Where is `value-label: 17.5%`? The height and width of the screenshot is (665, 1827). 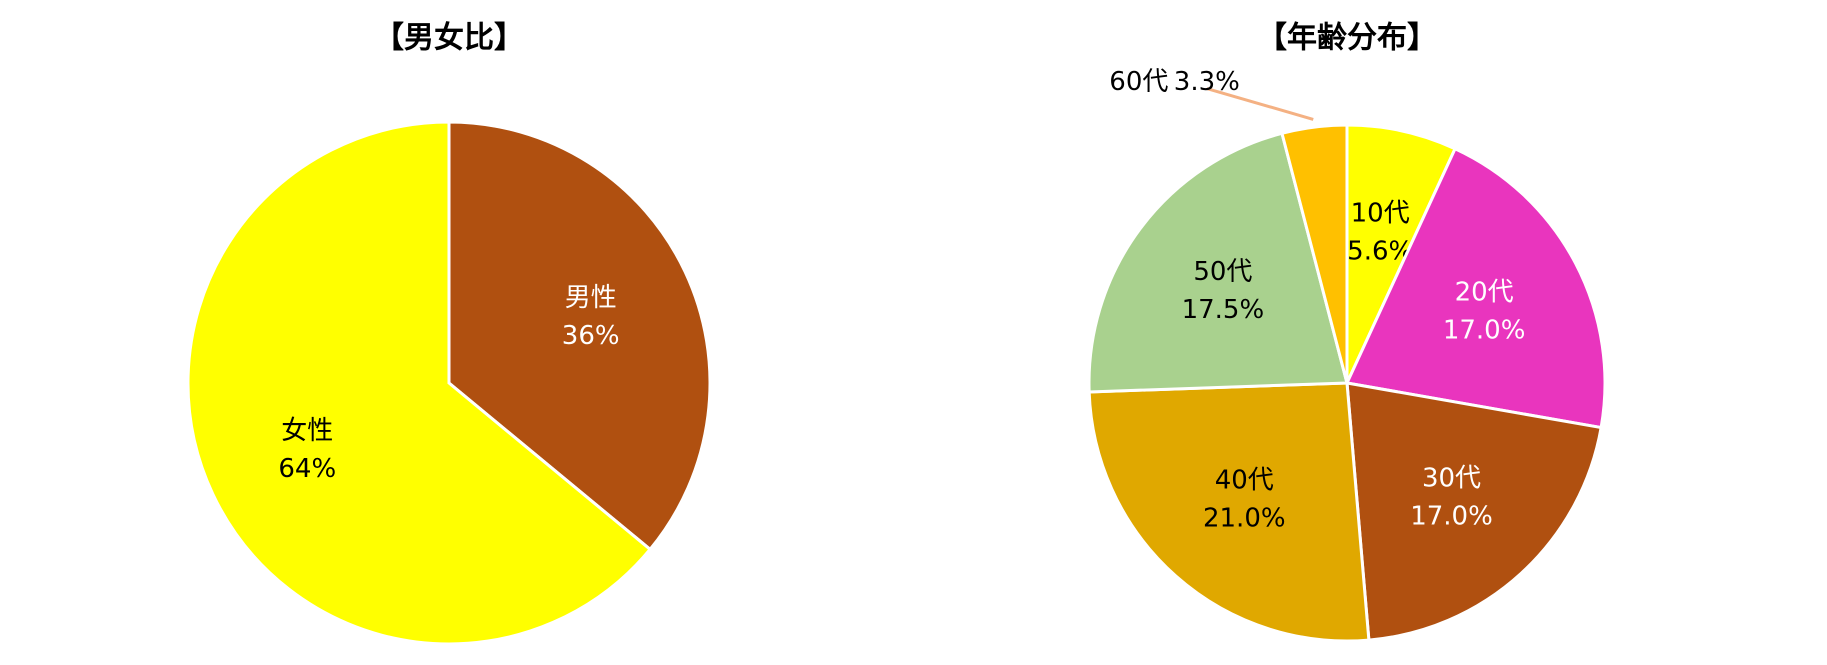
value-label: 17.5% is located at coordinates (1223, 310).